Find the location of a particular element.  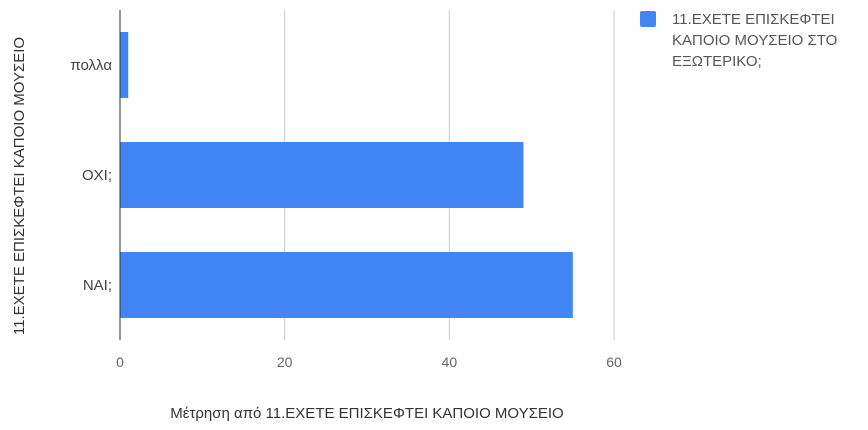

x-tick-label-60: 60 is located at coordinates (614, 362).